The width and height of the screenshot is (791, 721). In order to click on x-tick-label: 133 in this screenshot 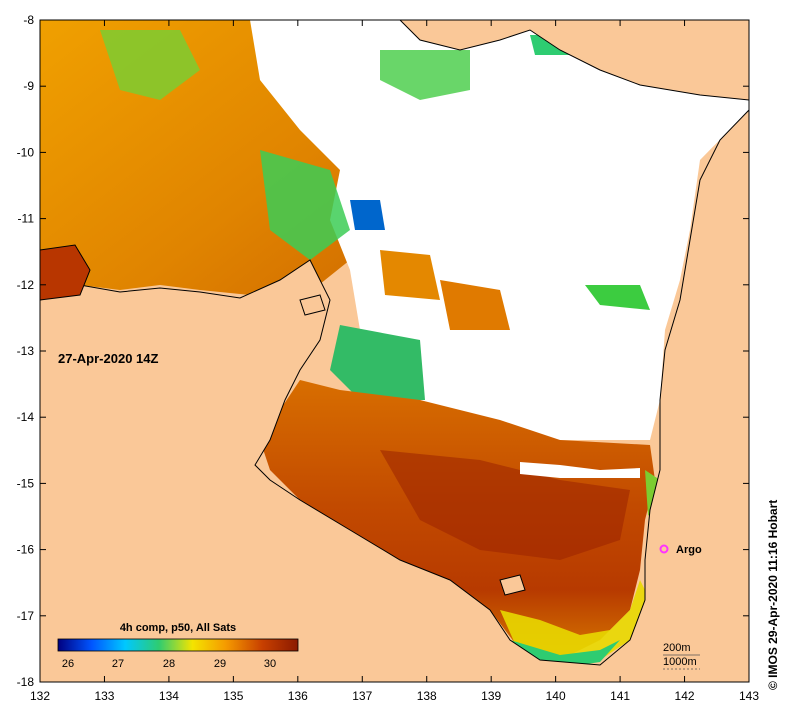, I will do `click(104, 696)`.